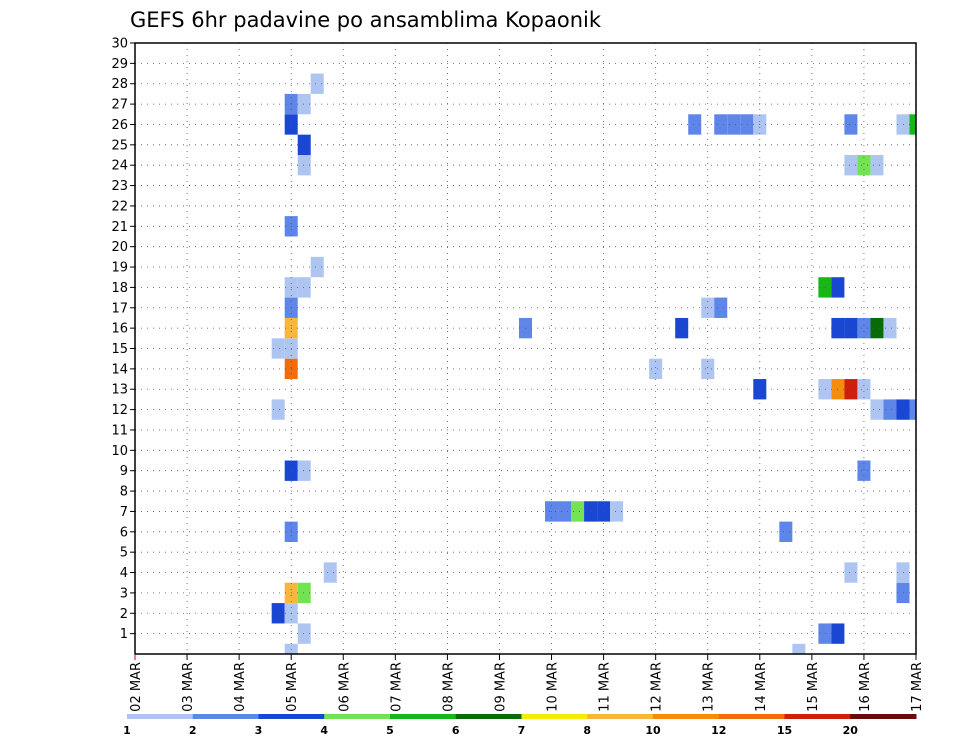 Image resolution: width=960 pixels, height=742 pixels. I want to click on legend-label-6: 6, so click(456, 730).